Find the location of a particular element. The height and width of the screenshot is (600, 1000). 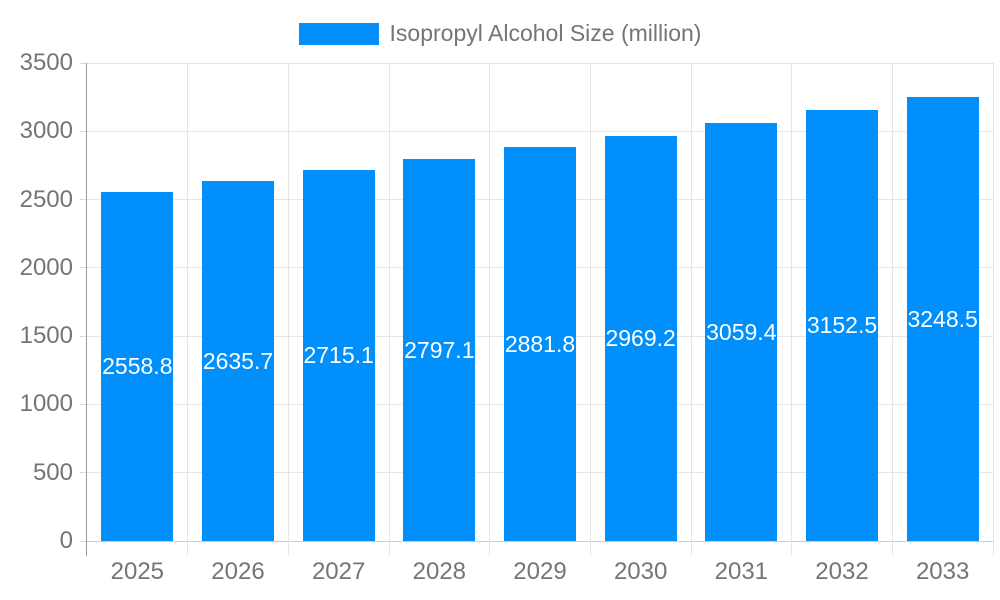

bar-value-label: 2715.1 is located at coordinates (338, 355).